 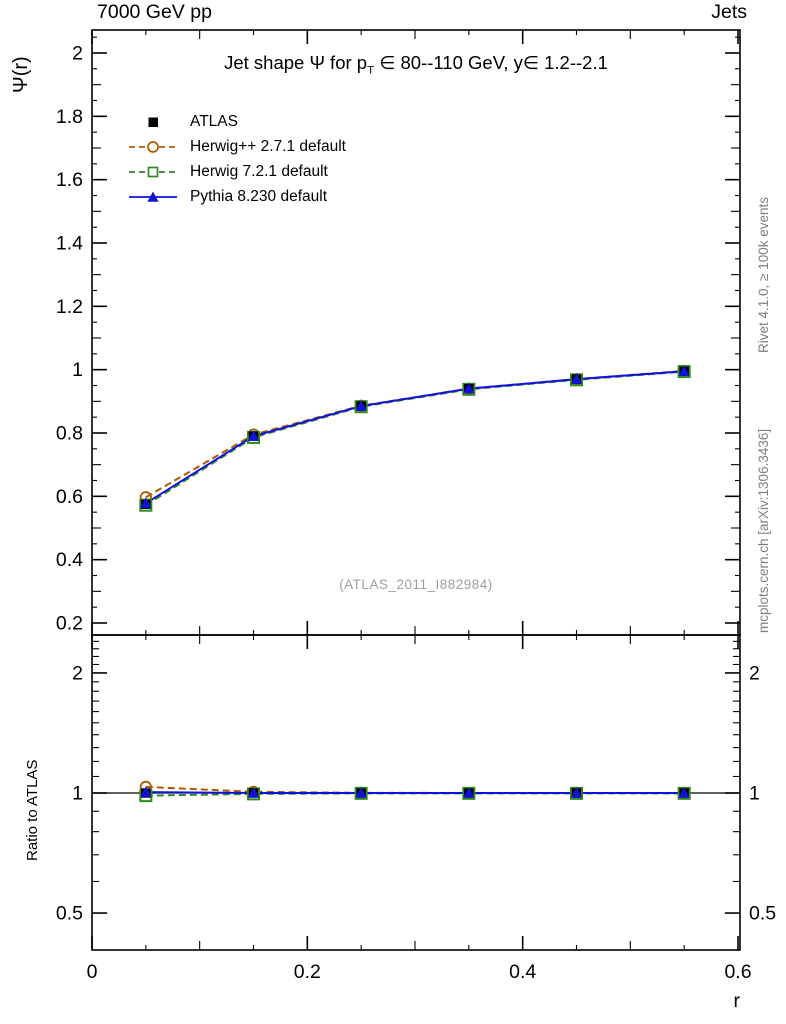 What do you see at coordinates (416, 584) in the screenshot?
I see `analysis-id-watermark: (ATLAS_2011_I882984)` at bounding box center [416, 584].